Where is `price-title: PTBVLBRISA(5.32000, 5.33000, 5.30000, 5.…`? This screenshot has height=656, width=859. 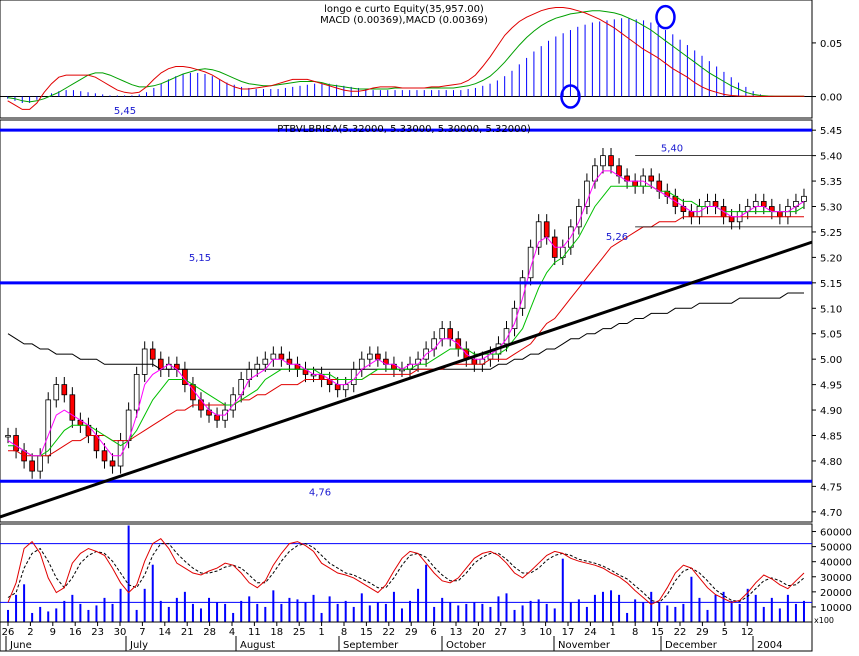
price-title: PTBVLBRISA(5.32000, 5.33000, 5.30000, 5.… is located at coordinates (404, 129).